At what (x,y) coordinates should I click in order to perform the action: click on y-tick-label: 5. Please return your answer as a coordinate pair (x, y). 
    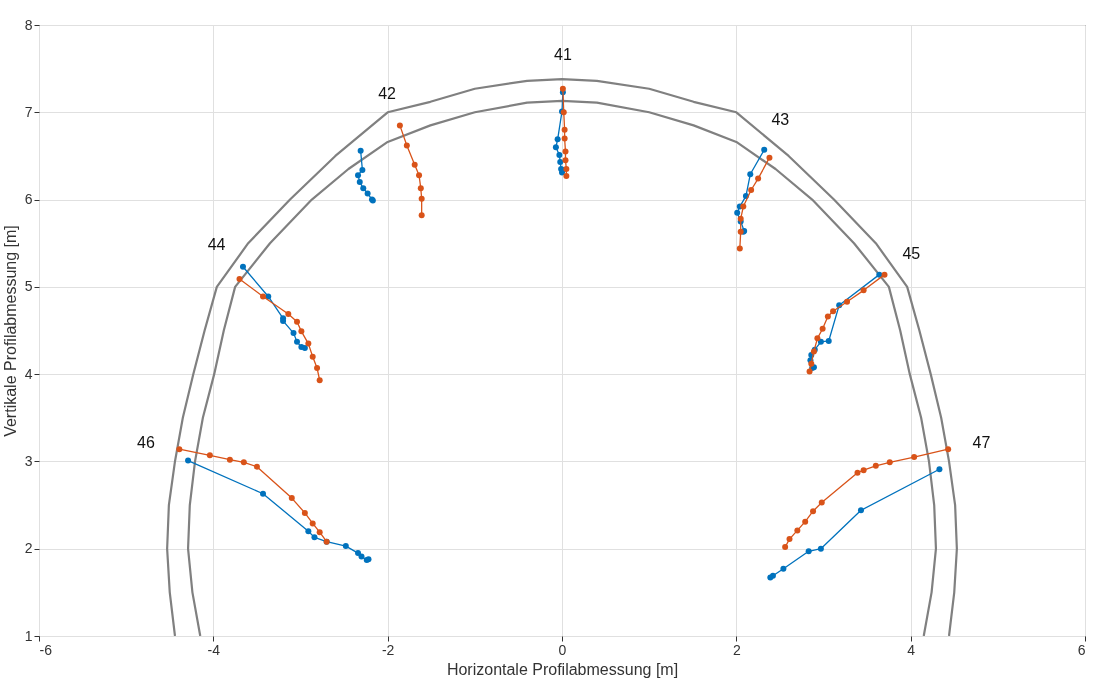
    Looking at the image, I should click on (28, 286).